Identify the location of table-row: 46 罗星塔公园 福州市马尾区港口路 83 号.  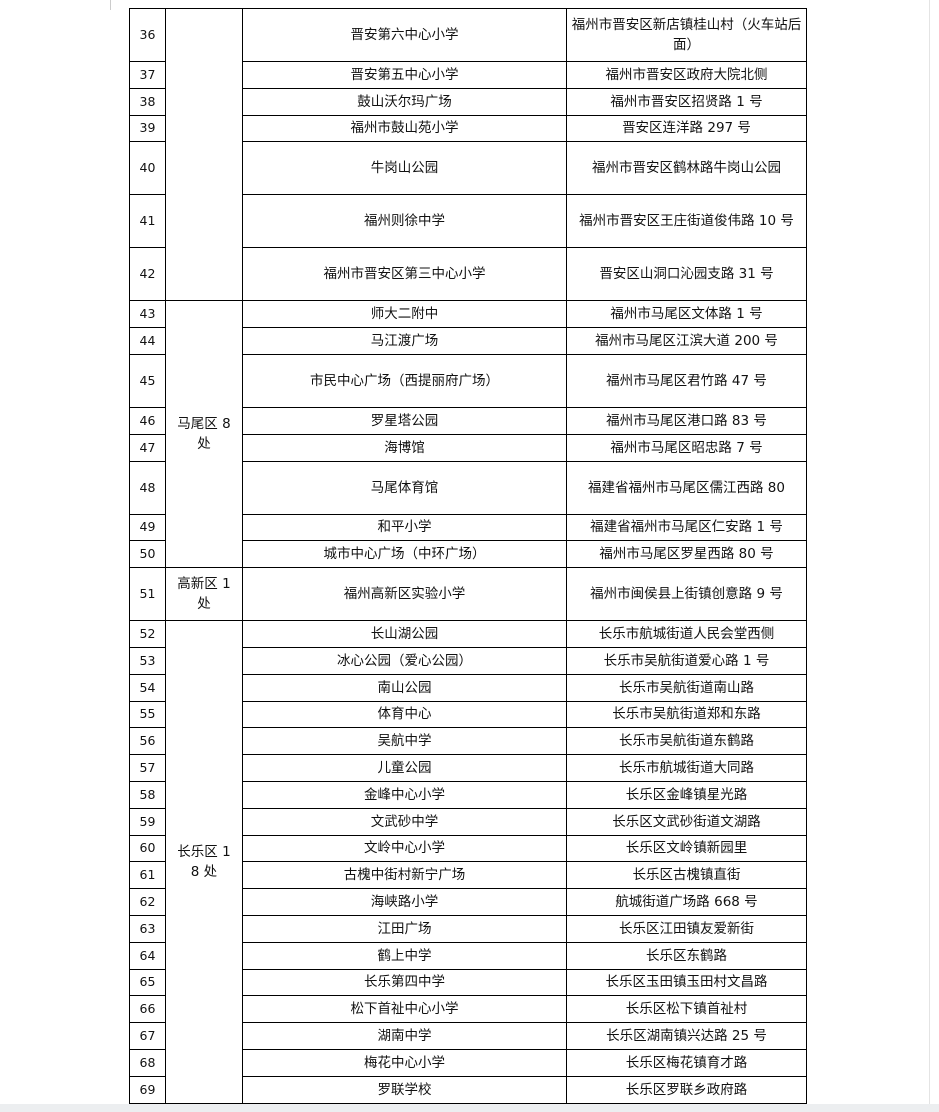
(468, 420).